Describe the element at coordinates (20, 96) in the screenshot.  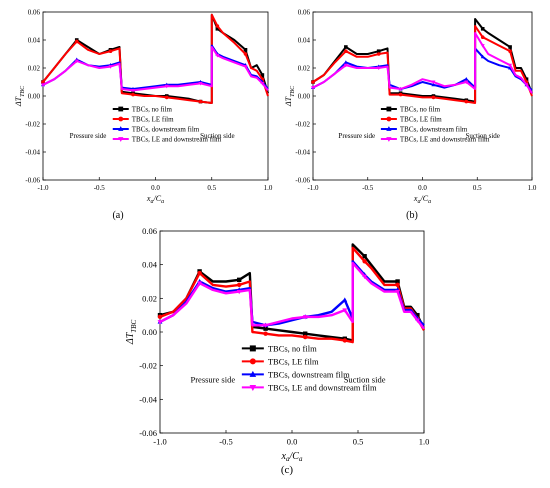
I see `y-axis-label: ΔTTBC` at that location.